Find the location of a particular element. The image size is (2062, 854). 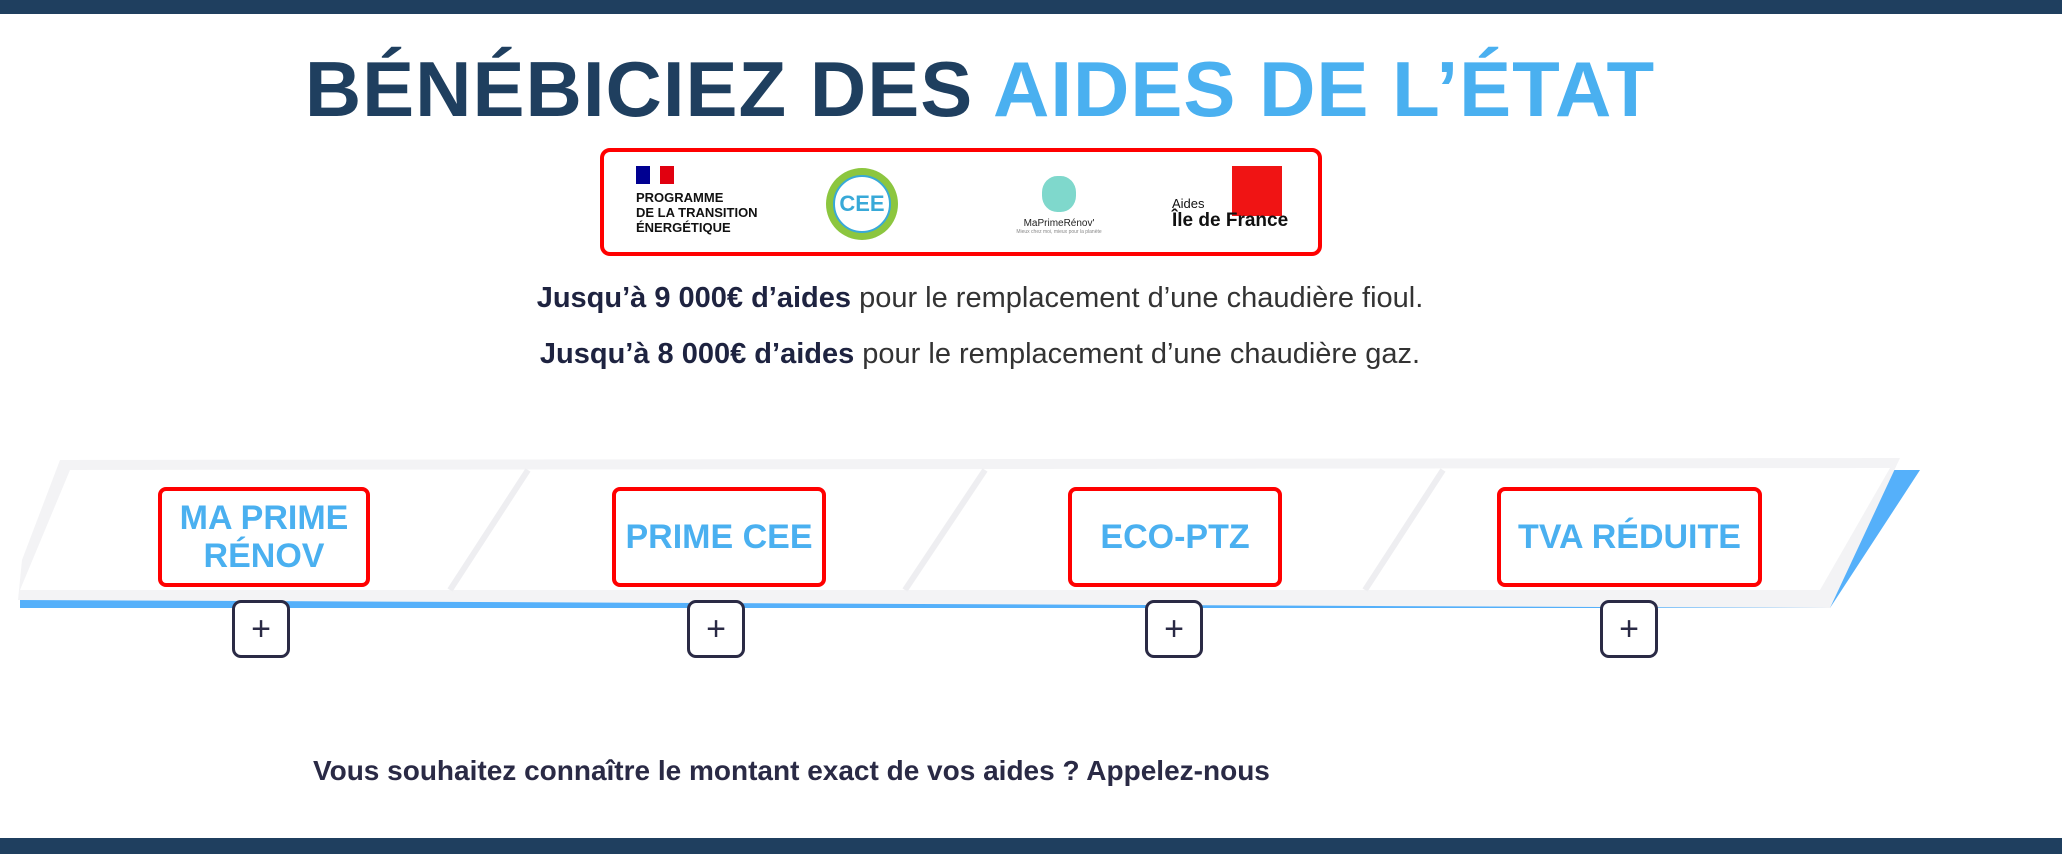

idf-map-icon is located at coordinates (1257, 191).